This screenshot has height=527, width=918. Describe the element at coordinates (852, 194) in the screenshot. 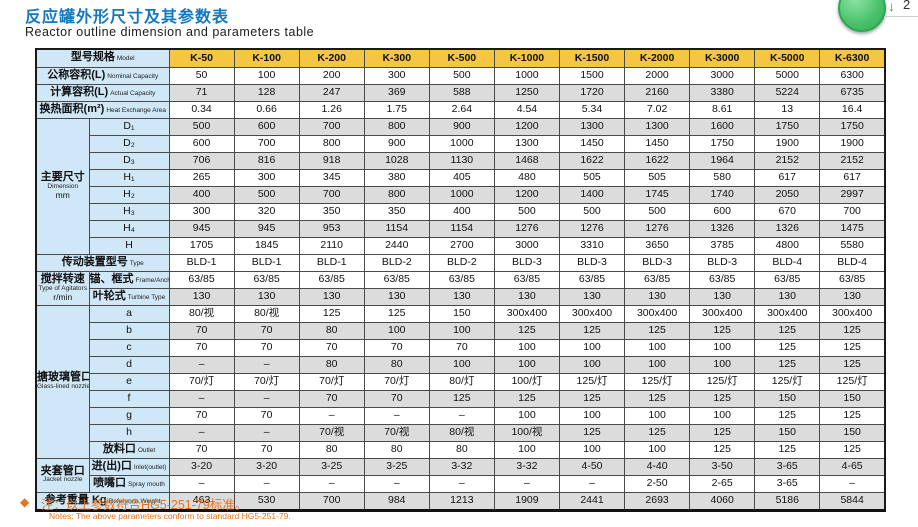

I see `data-cell: 2997` at that location.